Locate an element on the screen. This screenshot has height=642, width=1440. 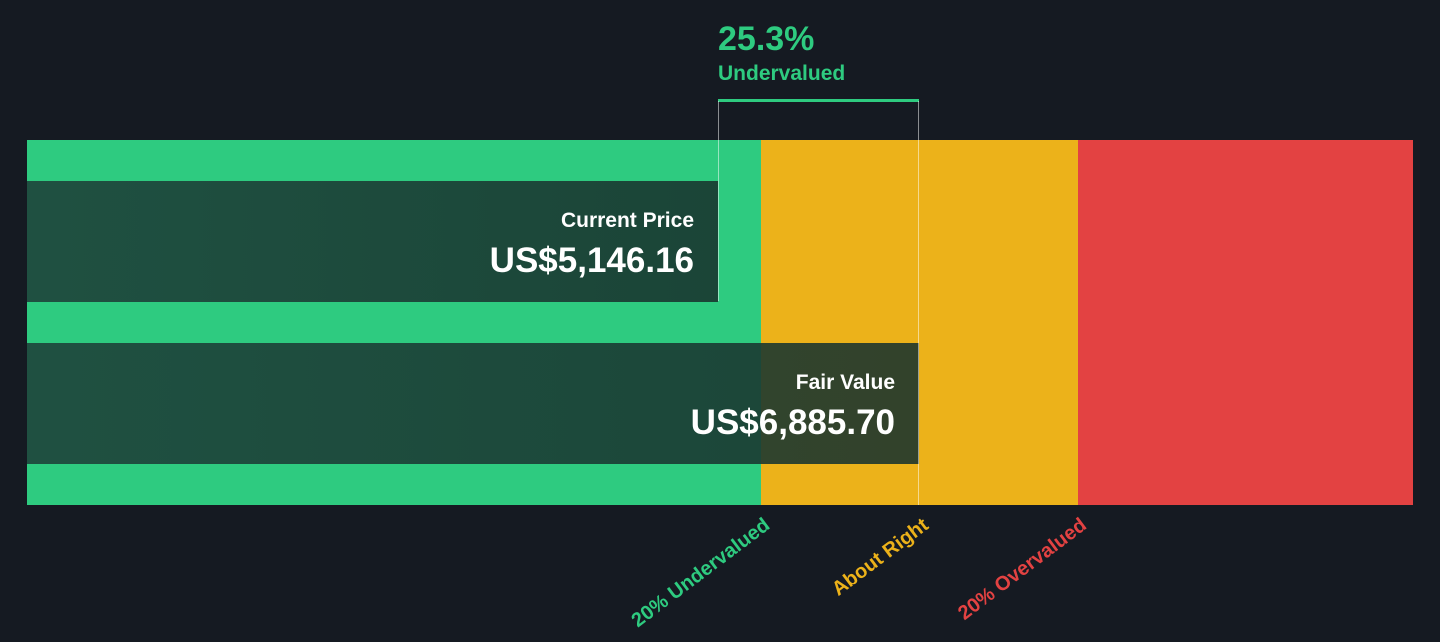
discount-percent: 25.3% is located at coordinates (766, 39).